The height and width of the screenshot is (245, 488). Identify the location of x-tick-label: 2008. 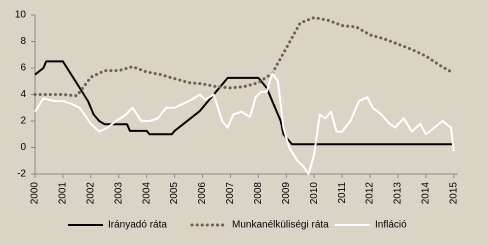
(258, 193).